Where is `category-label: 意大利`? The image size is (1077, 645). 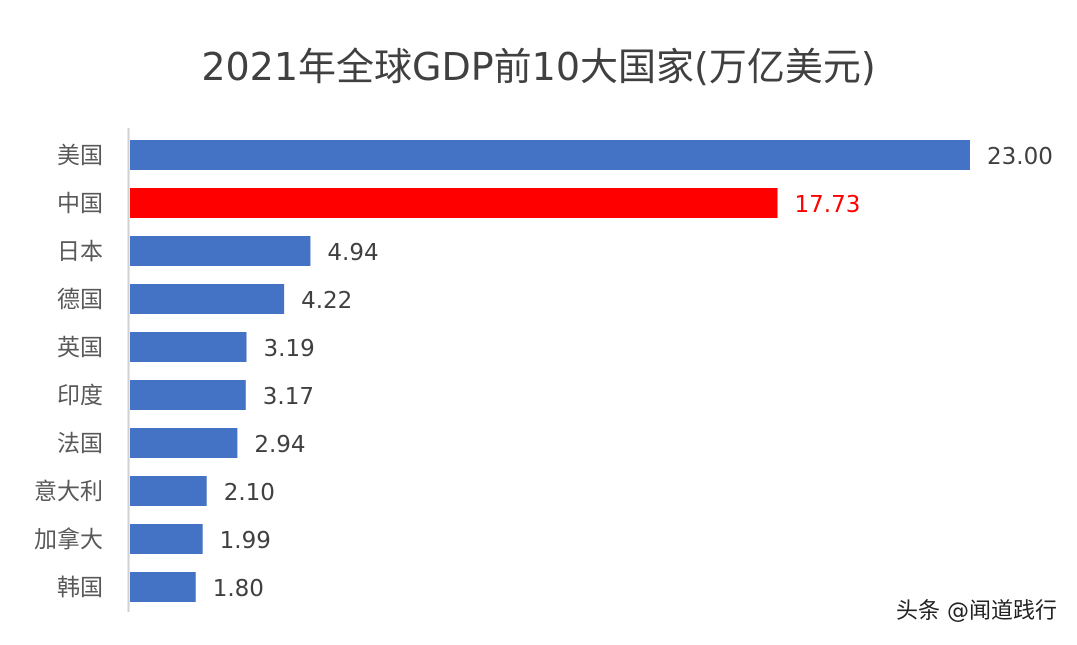
category-label: 意大利 is located at coordinates (68, 492).